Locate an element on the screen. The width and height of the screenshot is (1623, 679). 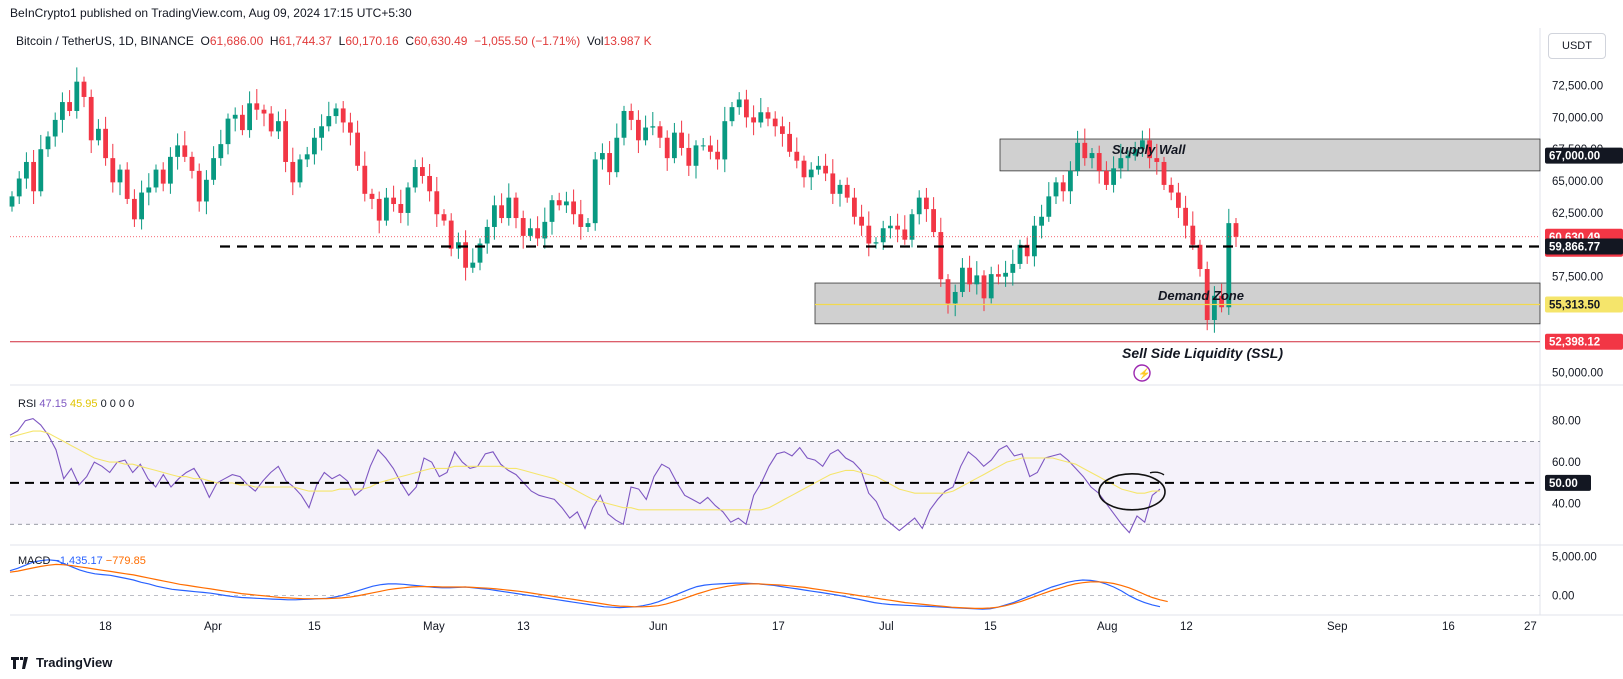
price-label: 67,000.00 is located at coordinates (1574, 157).